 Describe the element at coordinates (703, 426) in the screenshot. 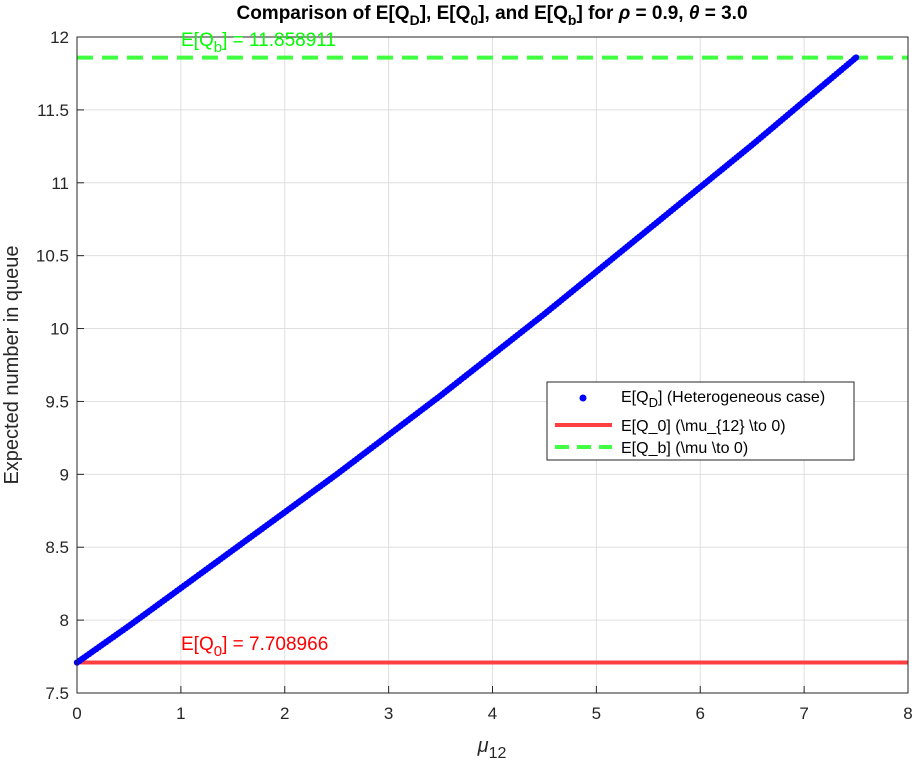

I see `legend-label-eq0: E[Q_0] (\mu_{12} \to 0)` at that location.